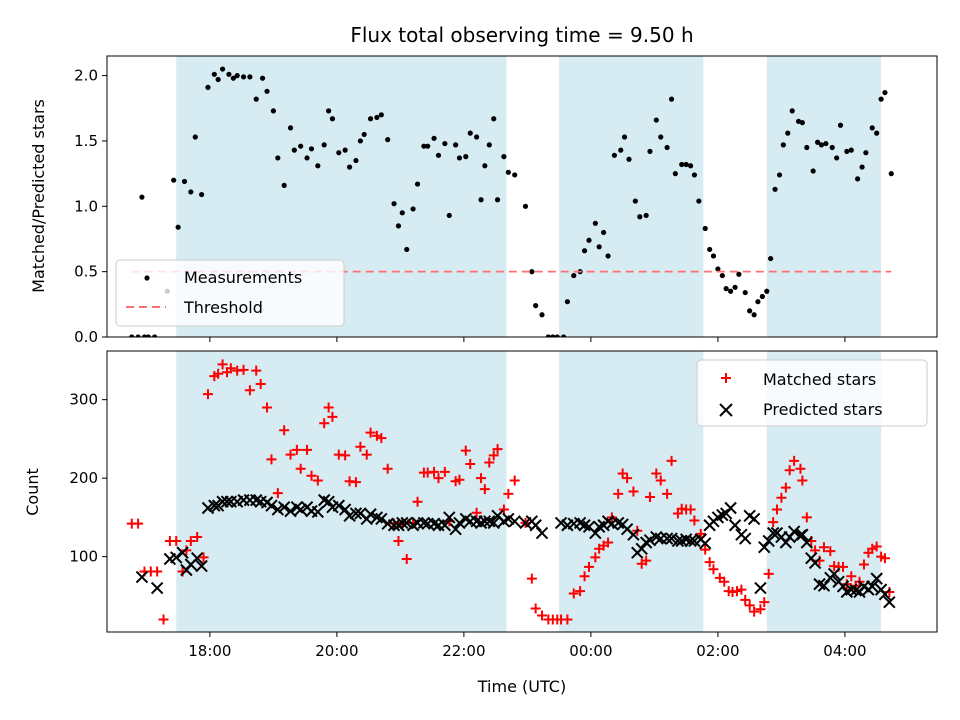 The image size is (960, 720). I want to click on y-tick-label: 0.5, so click(86, 272).